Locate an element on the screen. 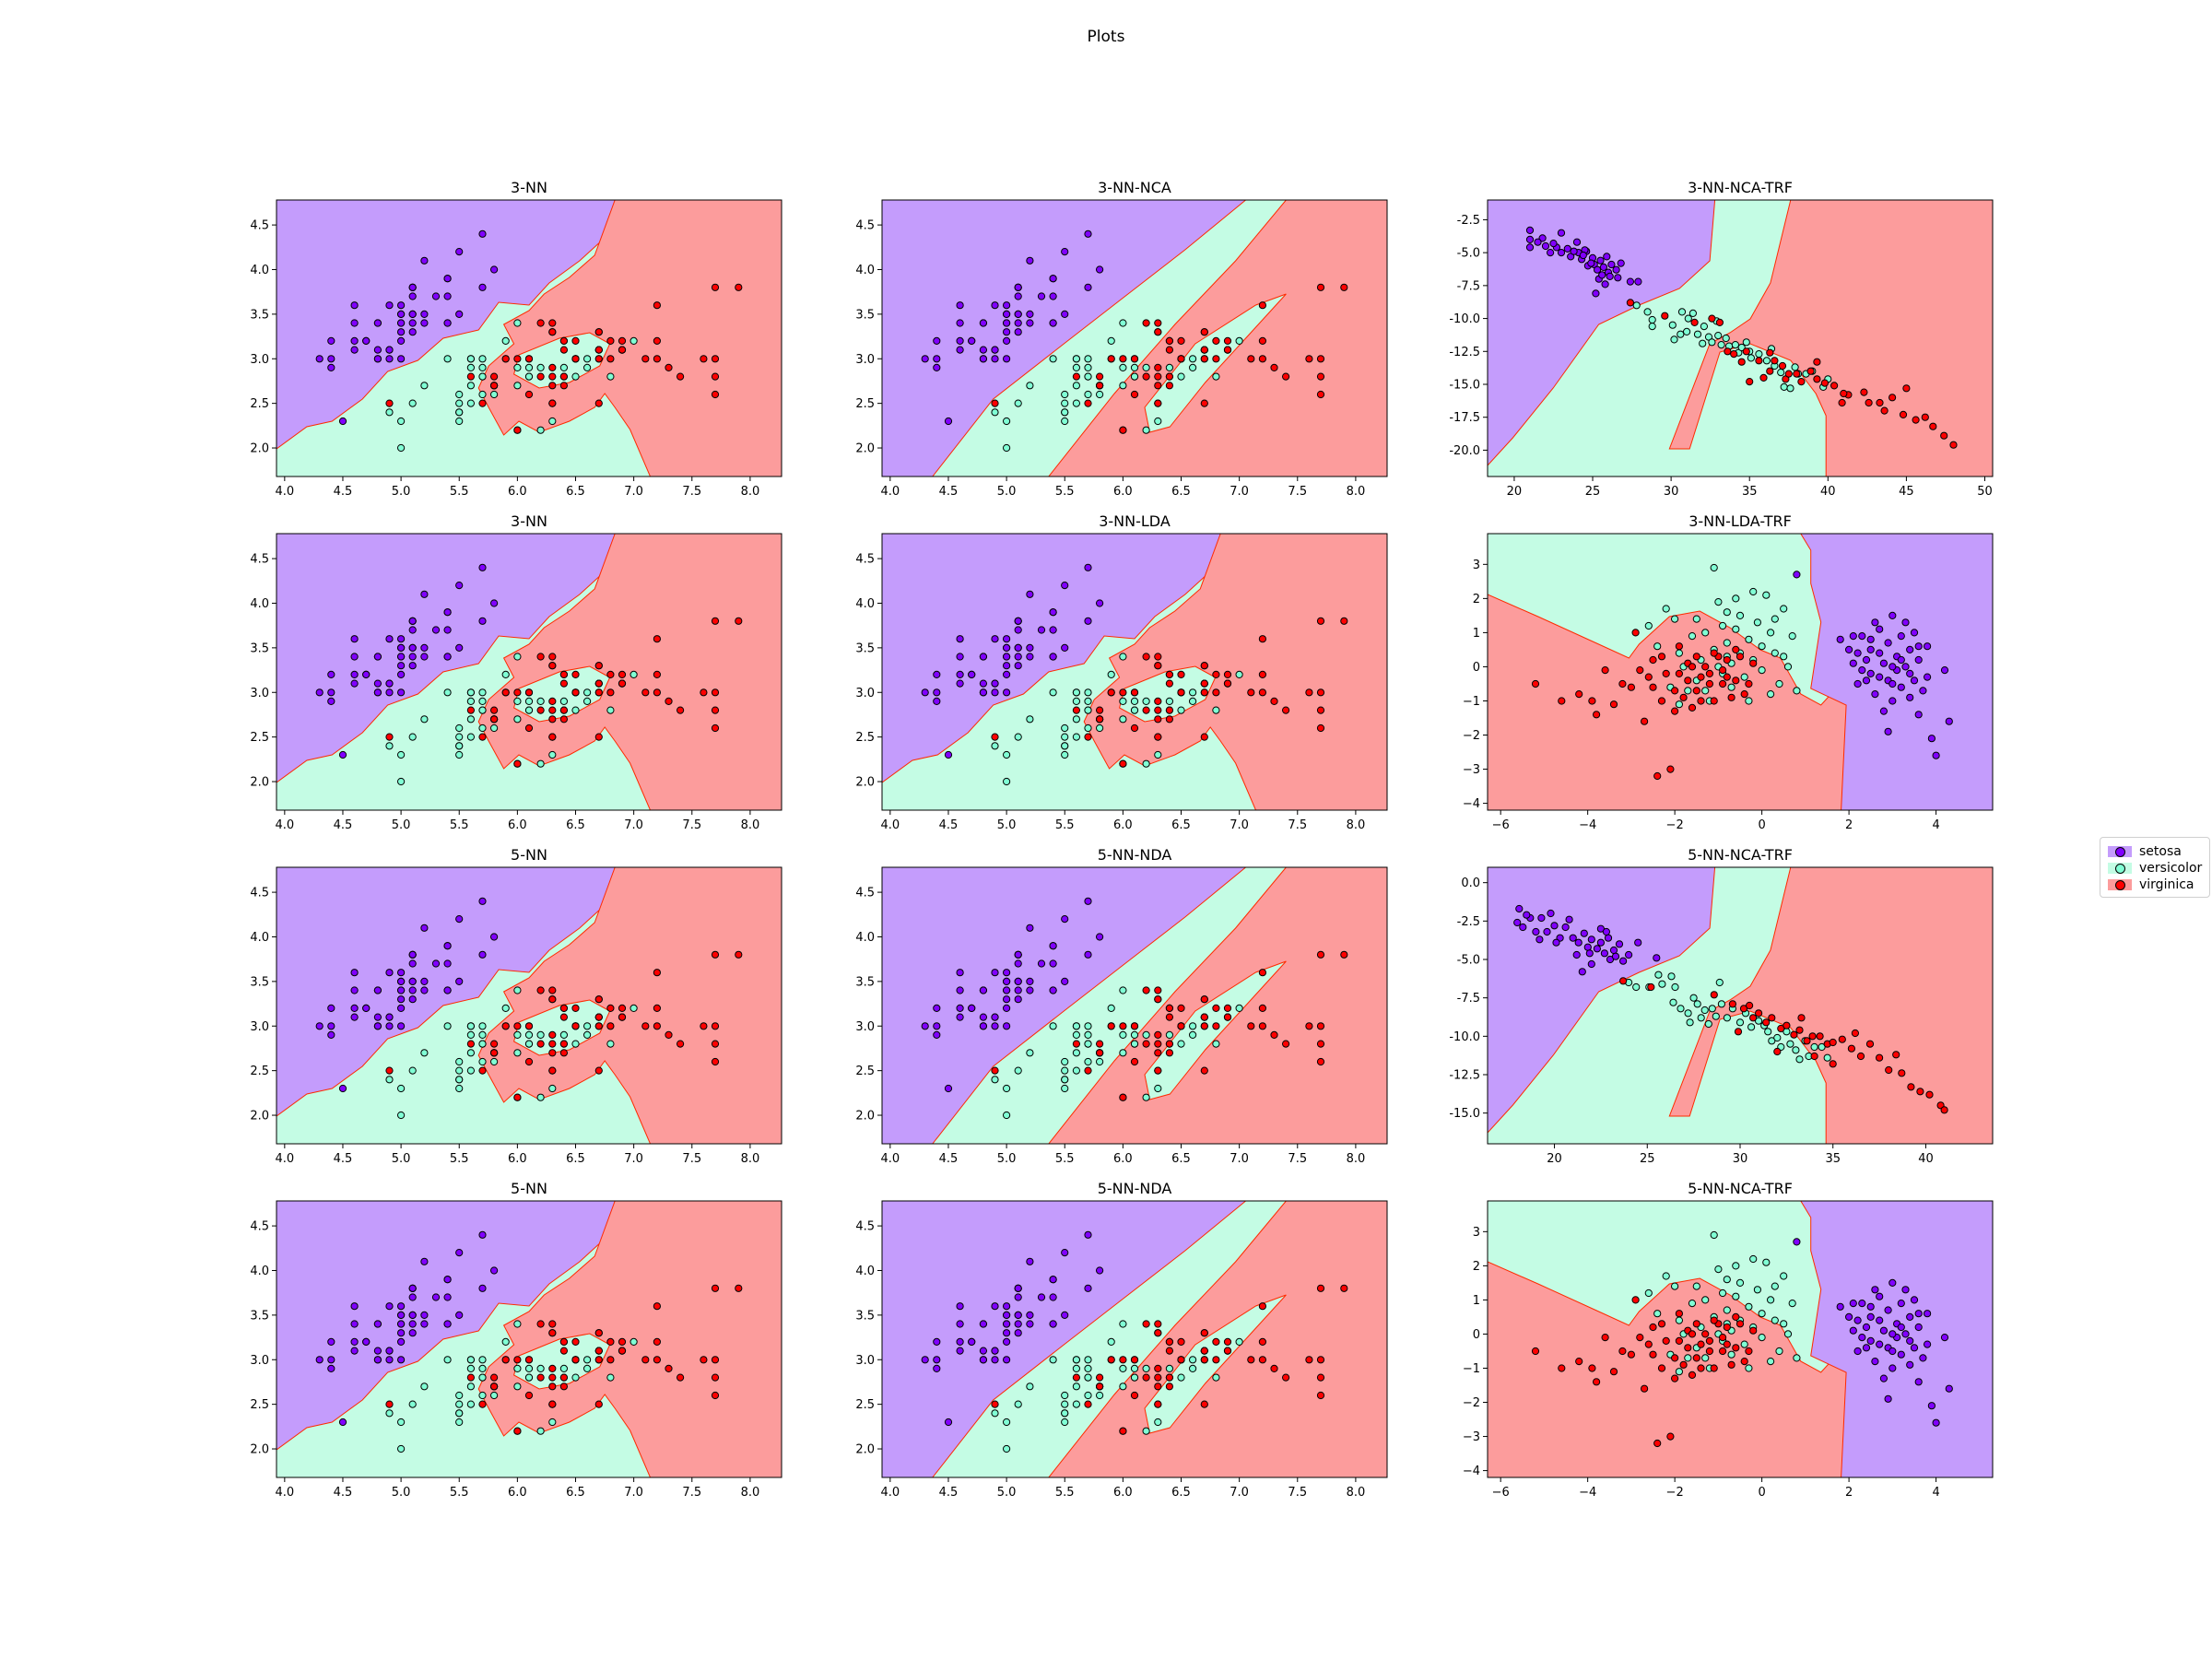 This screenshot has width=2212, height=1659. subplot-4-points is located at coordinates (529, 674).